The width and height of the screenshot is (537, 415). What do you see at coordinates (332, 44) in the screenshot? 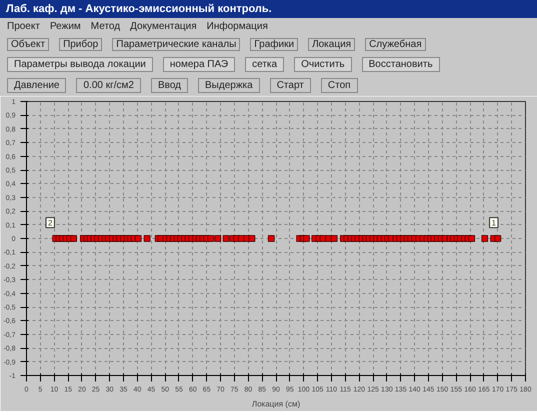
I see `text: Локация` at bounding box center [332, 44].